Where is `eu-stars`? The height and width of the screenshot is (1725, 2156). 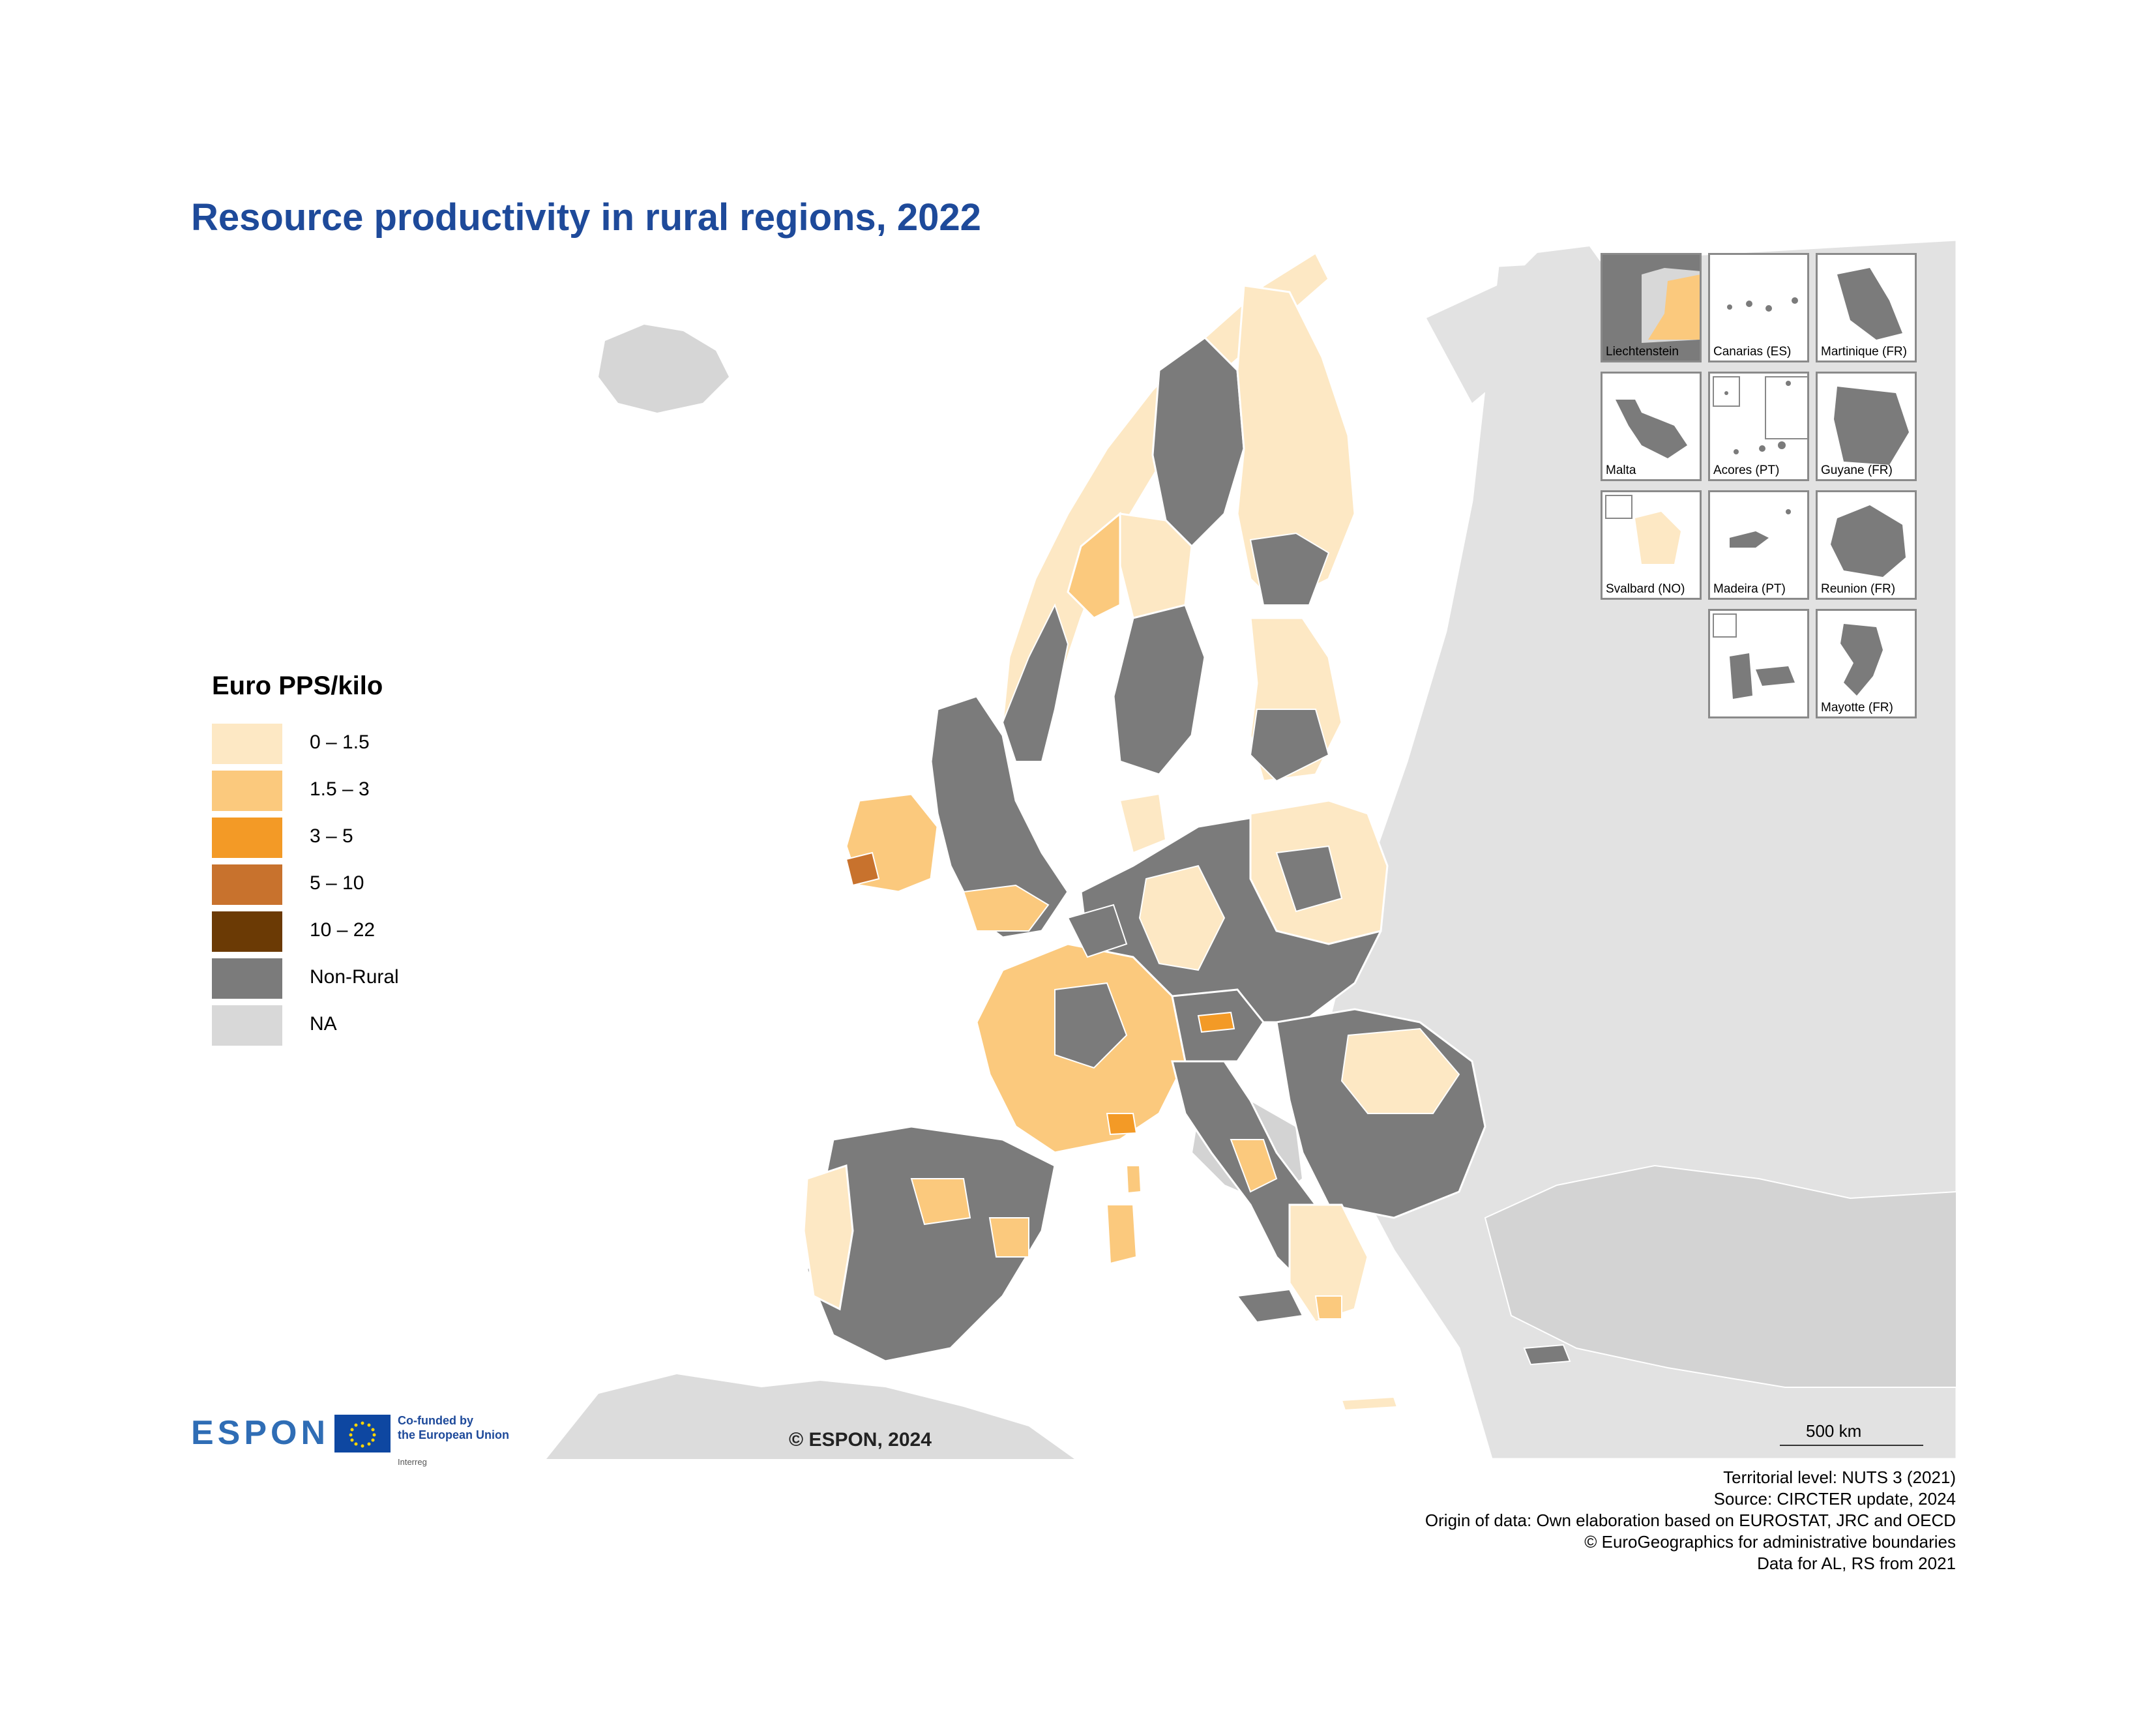 eu-stars is located at coordinates (362, 1434).